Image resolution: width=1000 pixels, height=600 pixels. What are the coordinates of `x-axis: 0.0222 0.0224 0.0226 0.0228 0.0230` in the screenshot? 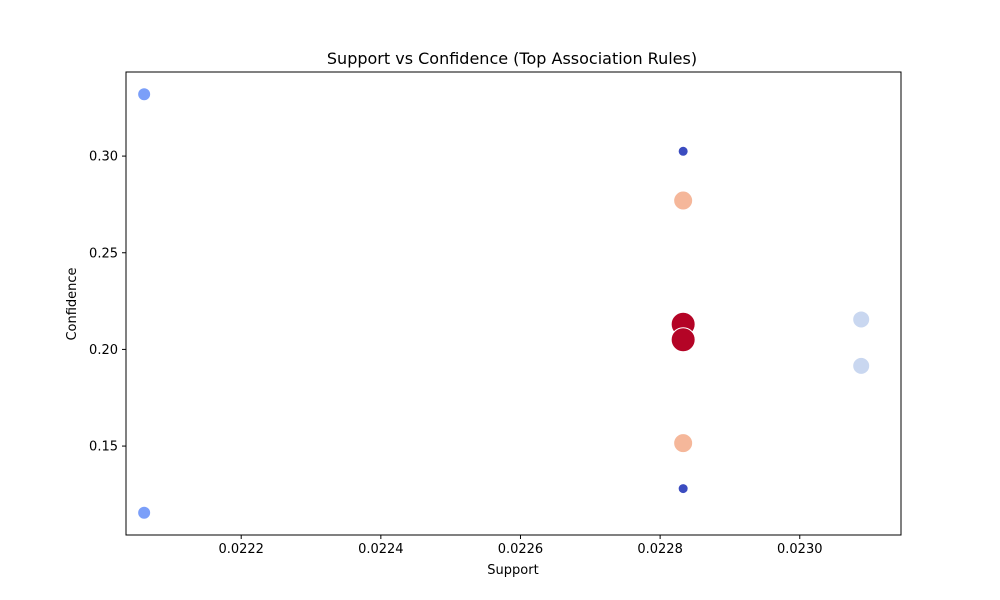 It's located at (520, 546).